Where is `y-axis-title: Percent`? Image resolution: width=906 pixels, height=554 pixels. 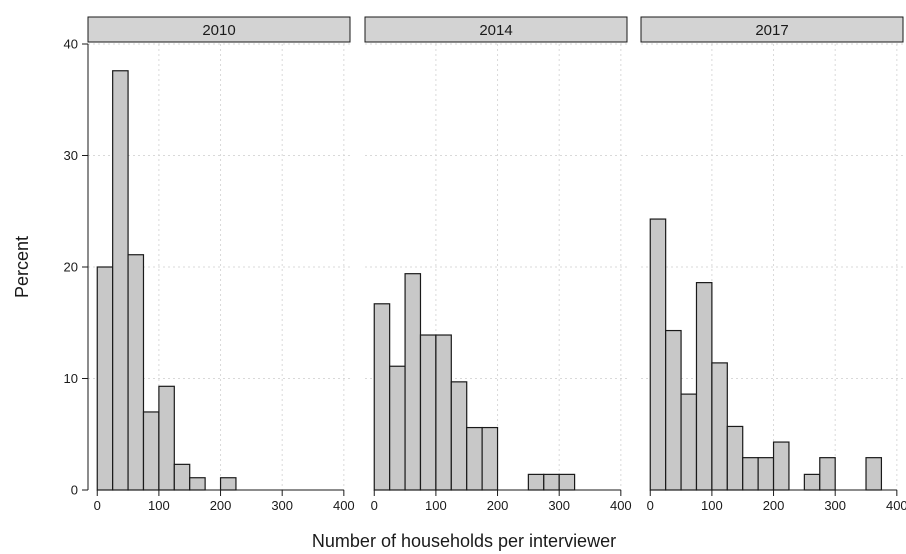 y-axis-title: Percent is located at coordinates (22, 267).